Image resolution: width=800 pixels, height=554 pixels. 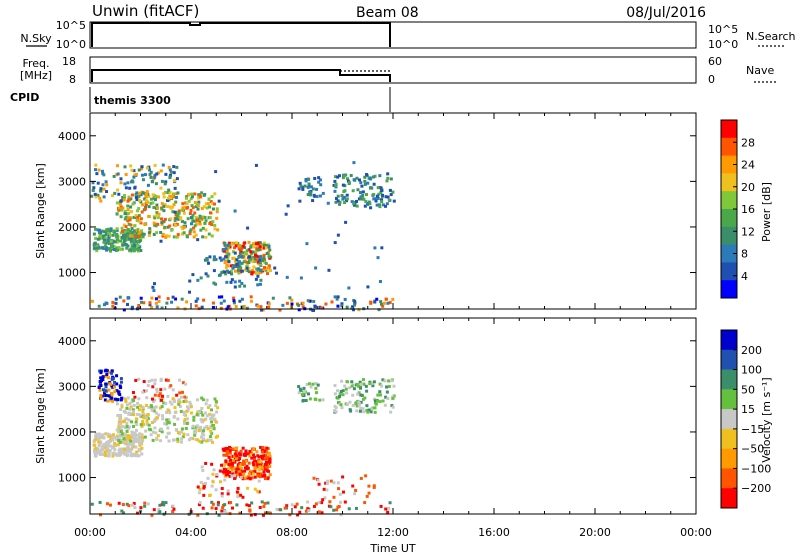 I want to click on x-tick-label: 12:00, so click(x=393, y=532).